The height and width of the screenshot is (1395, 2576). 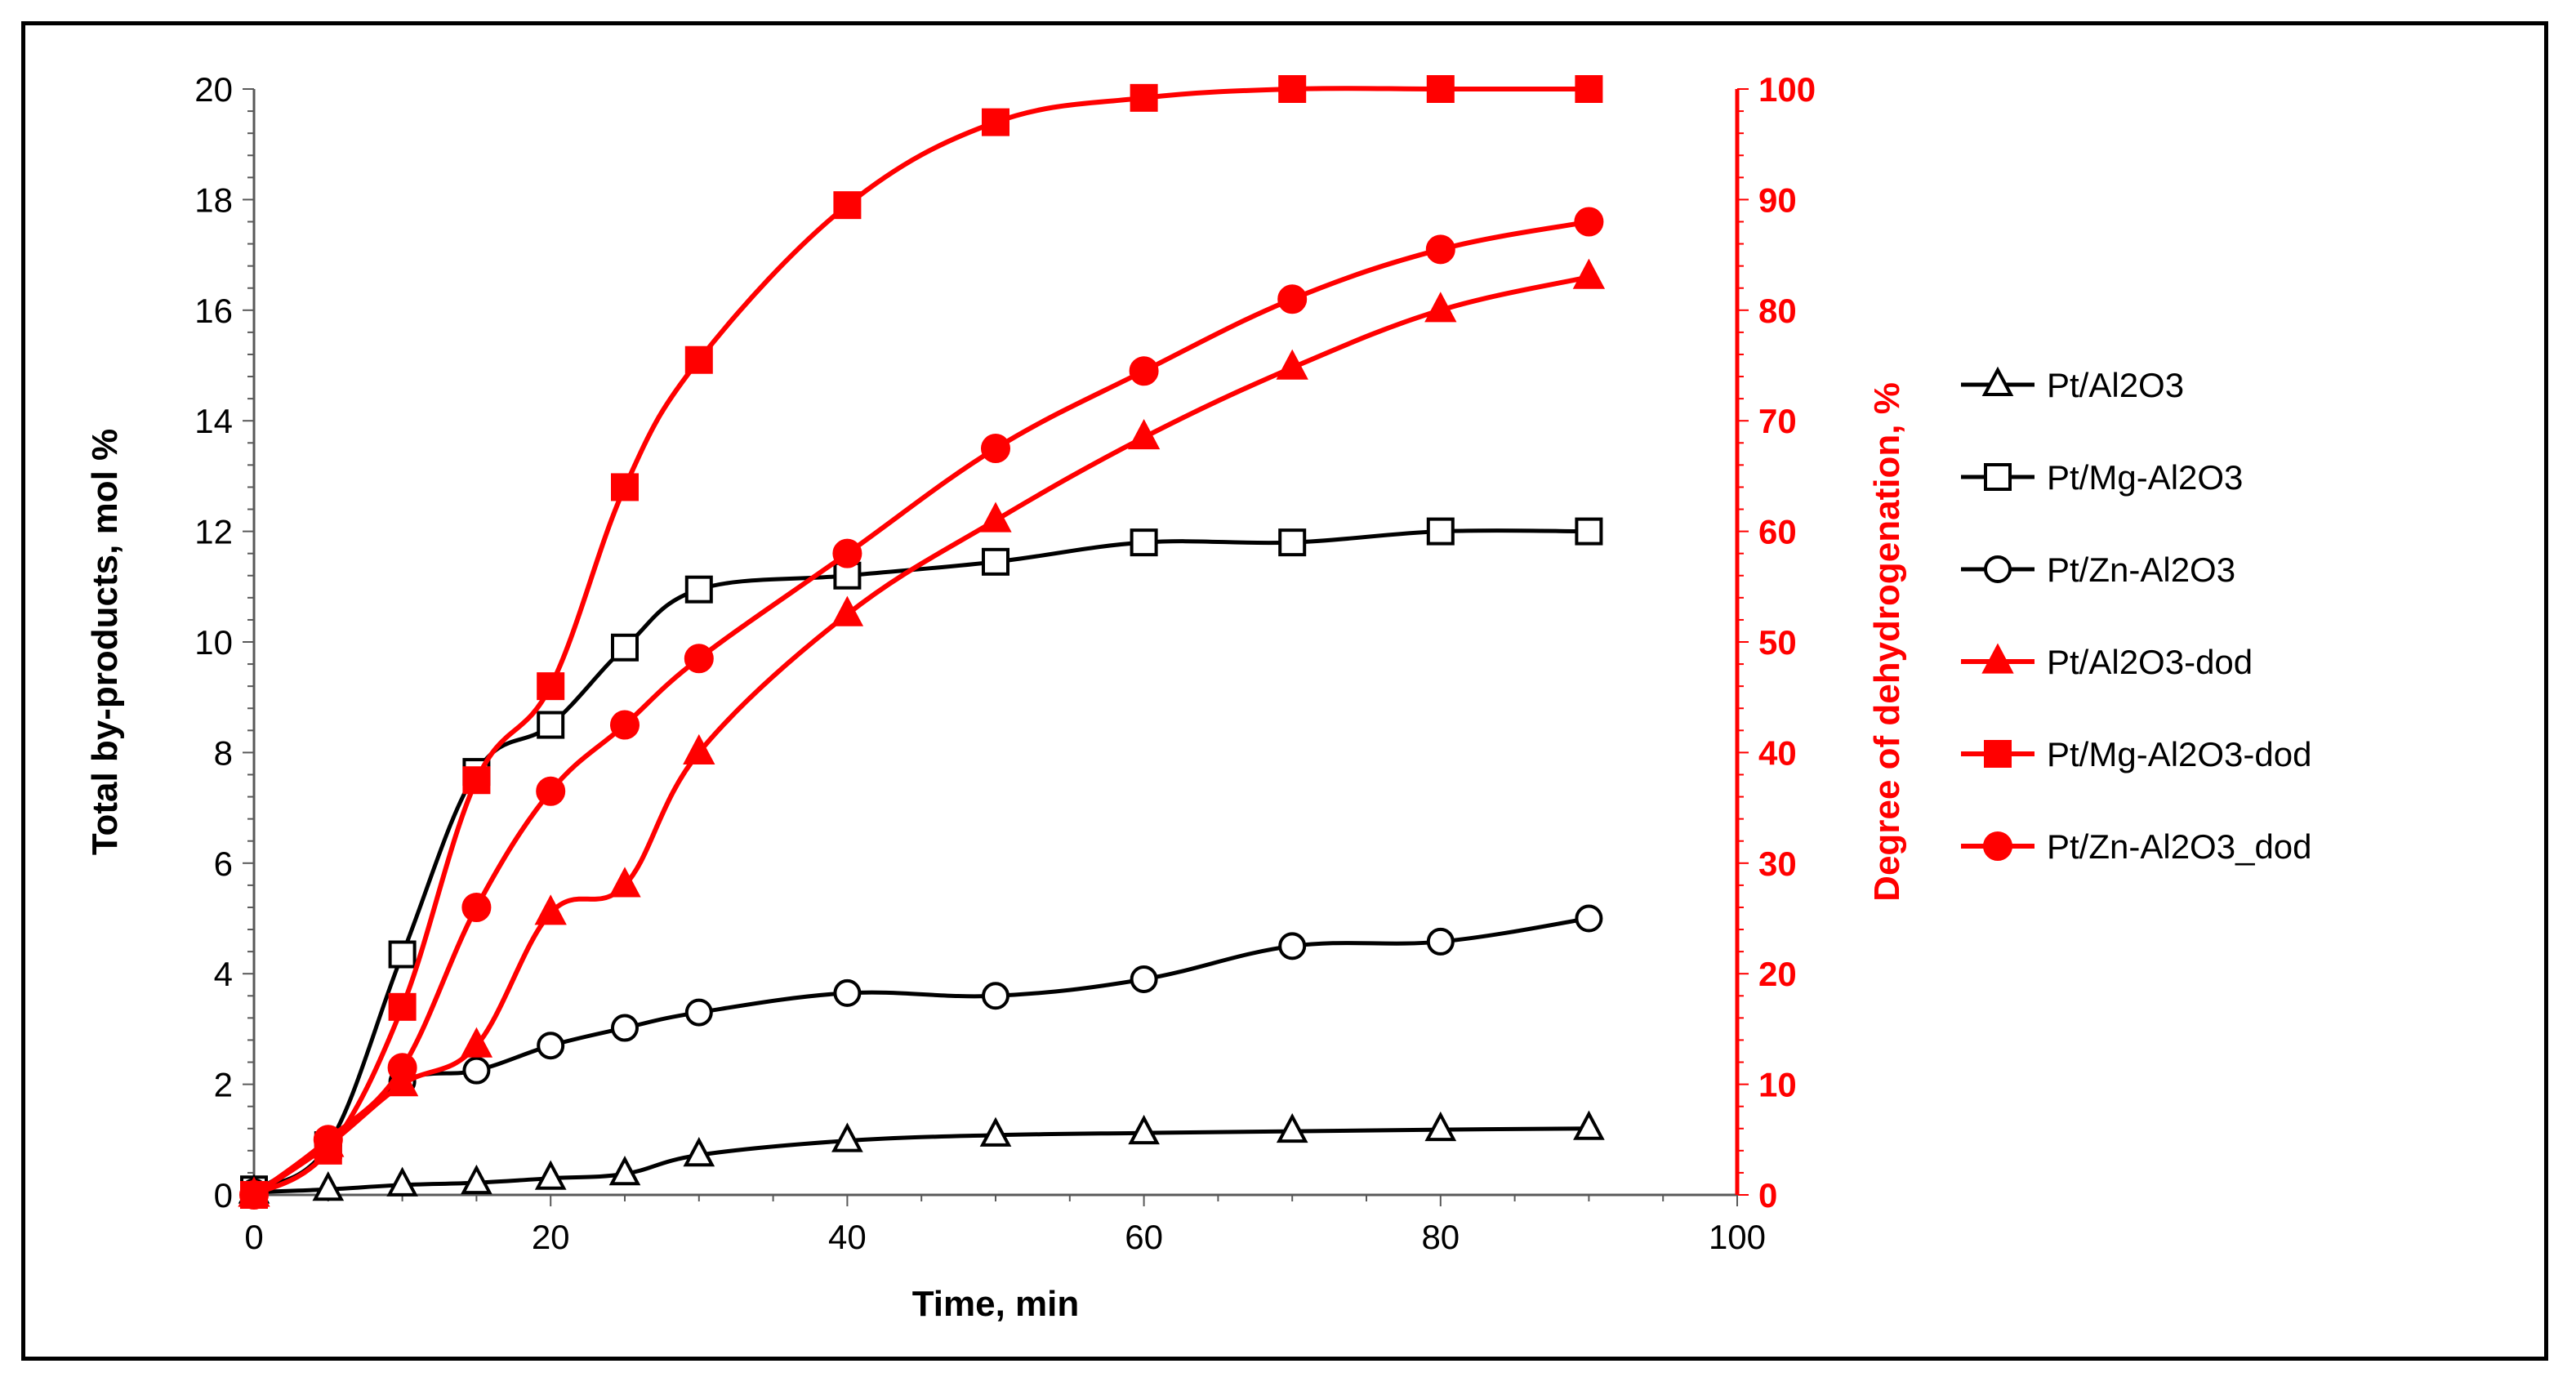 What do you see at coordinates (847, 1237) in the screenshot?
I see `x-tick-label: 40` at bounding box center [847, 1237].